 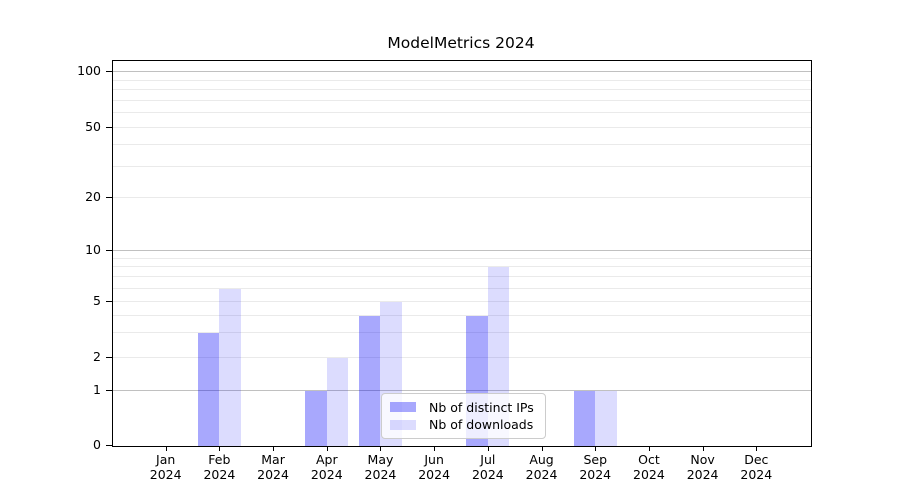 I want to click on bar-sep-downloads, so click(x=606, y=418).